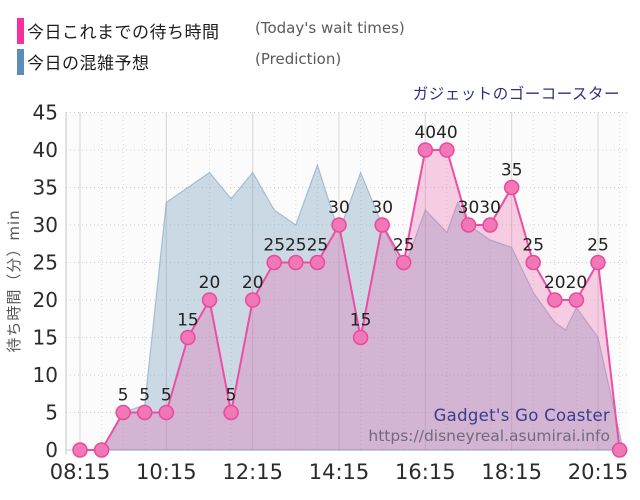 The width and height of the screenshot is (640, 500). I want to click on prediction-series-swatch, so click(20, 61).